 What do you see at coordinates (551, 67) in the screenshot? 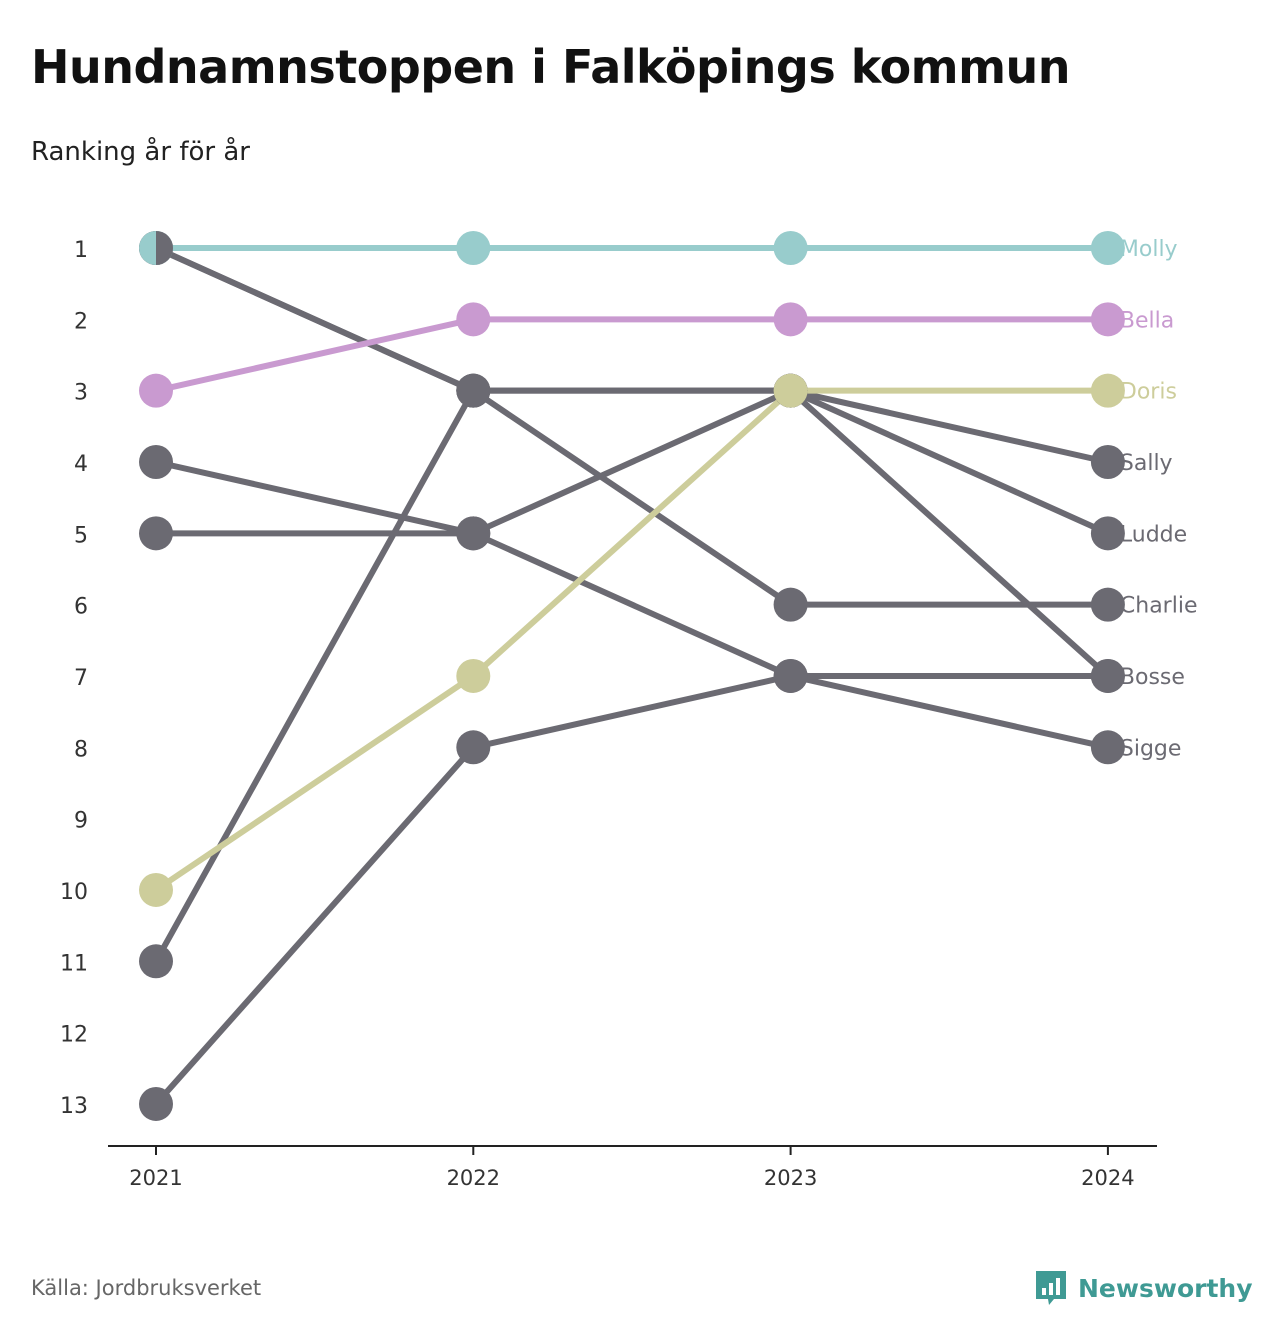
I see `chart-title: Hundnamnstoppen i Falköpings kommun` at bounding box center [551, 67].